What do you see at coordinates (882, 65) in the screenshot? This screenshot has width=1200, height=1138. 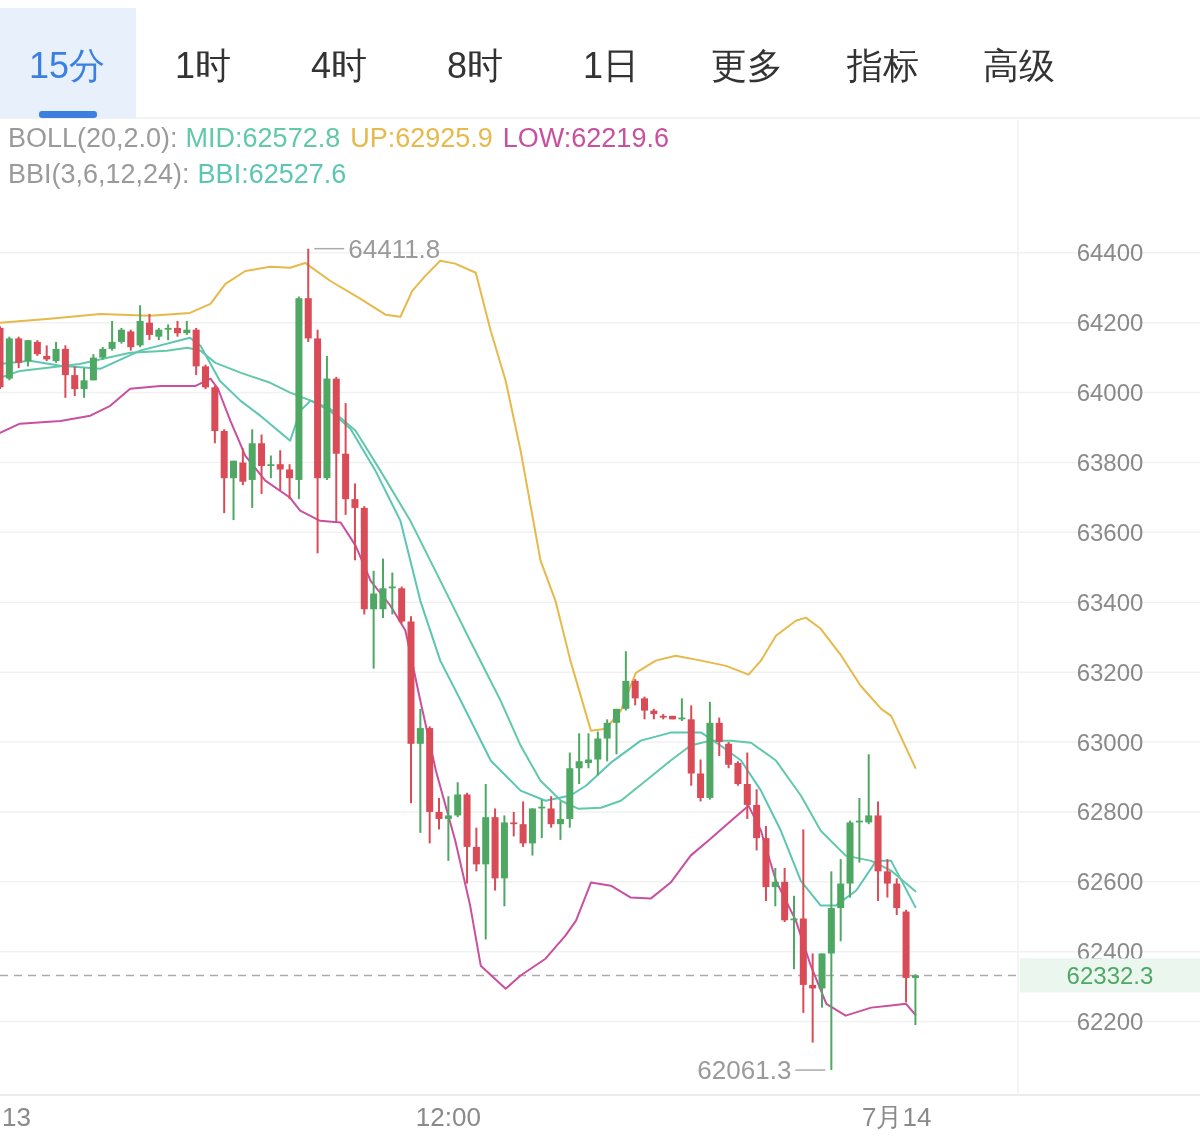 I see `text: 指标` at bounding box center [882, 65].